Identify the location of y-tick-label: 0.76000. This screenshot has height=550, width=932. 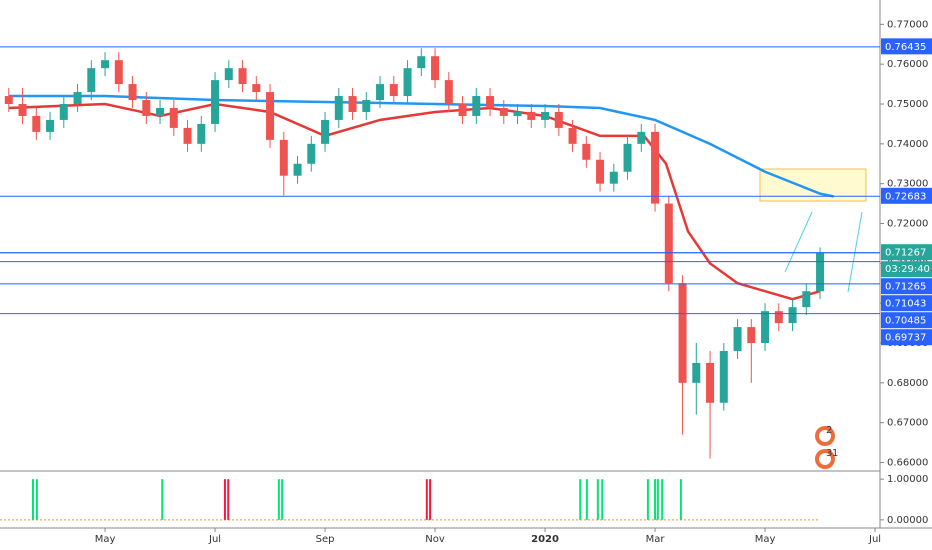
(907, 64).